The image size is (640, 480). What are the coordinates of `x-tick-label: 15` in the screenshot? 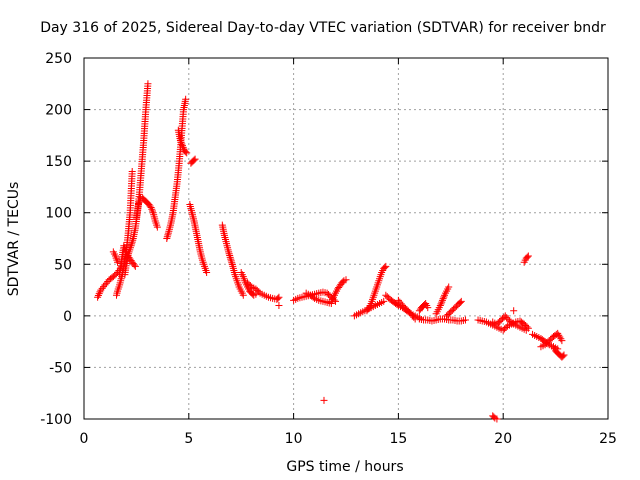 It's located at (398, 439).